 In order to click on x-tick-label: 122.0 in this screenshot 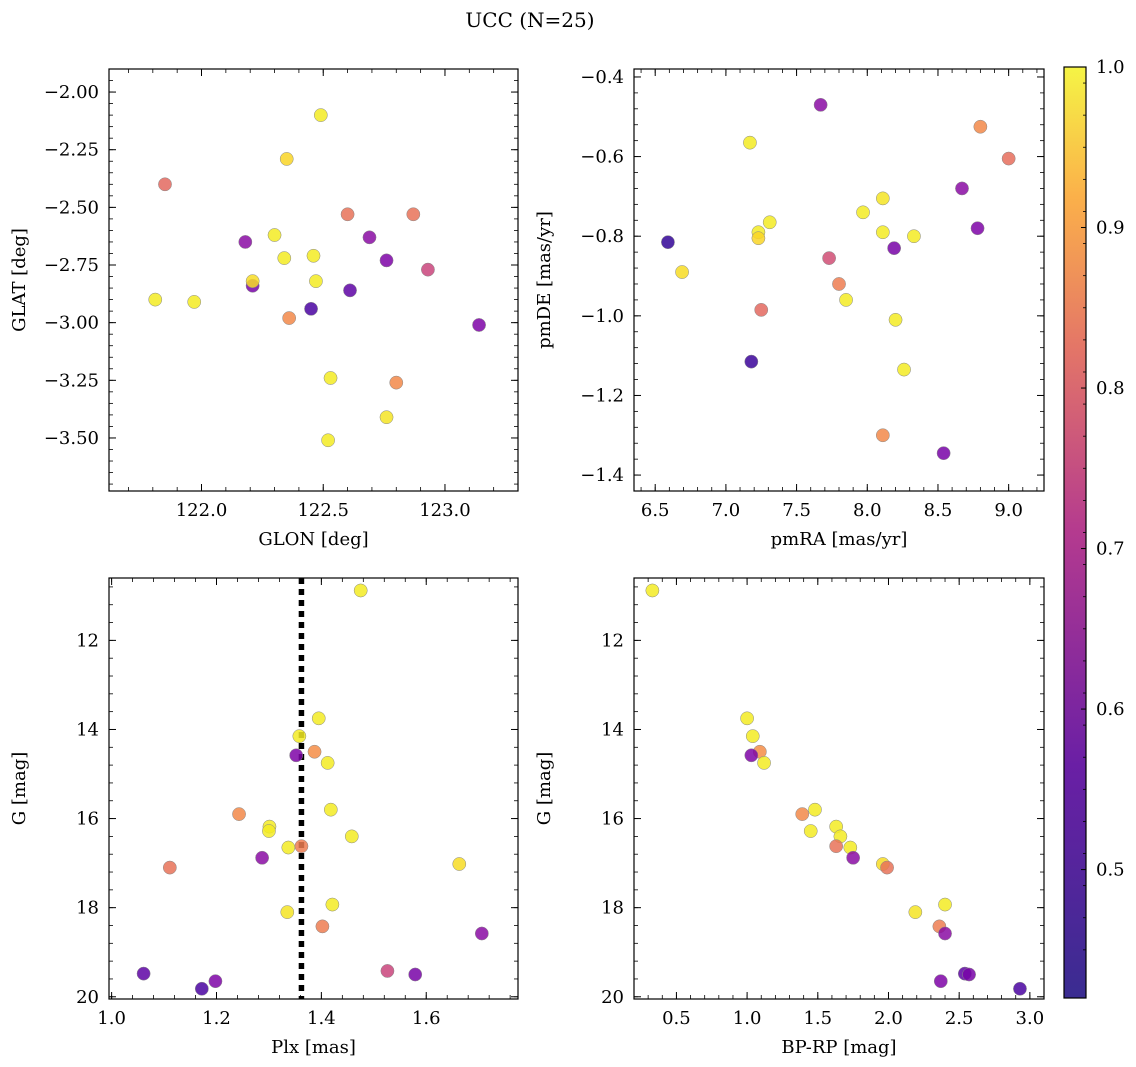, I will do `click(202, 510)`.